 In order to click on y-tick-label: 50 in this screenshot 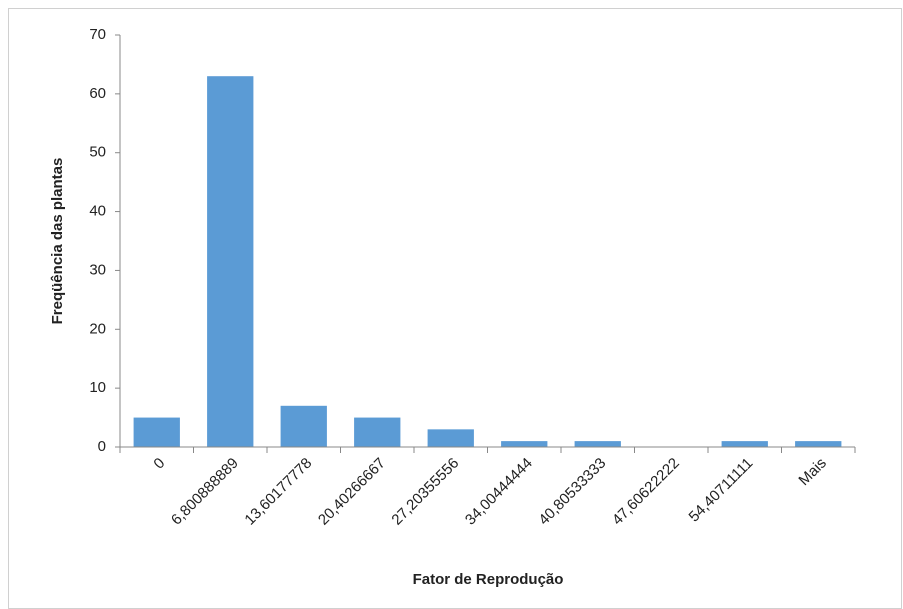, I will do `click(97, 152)`.